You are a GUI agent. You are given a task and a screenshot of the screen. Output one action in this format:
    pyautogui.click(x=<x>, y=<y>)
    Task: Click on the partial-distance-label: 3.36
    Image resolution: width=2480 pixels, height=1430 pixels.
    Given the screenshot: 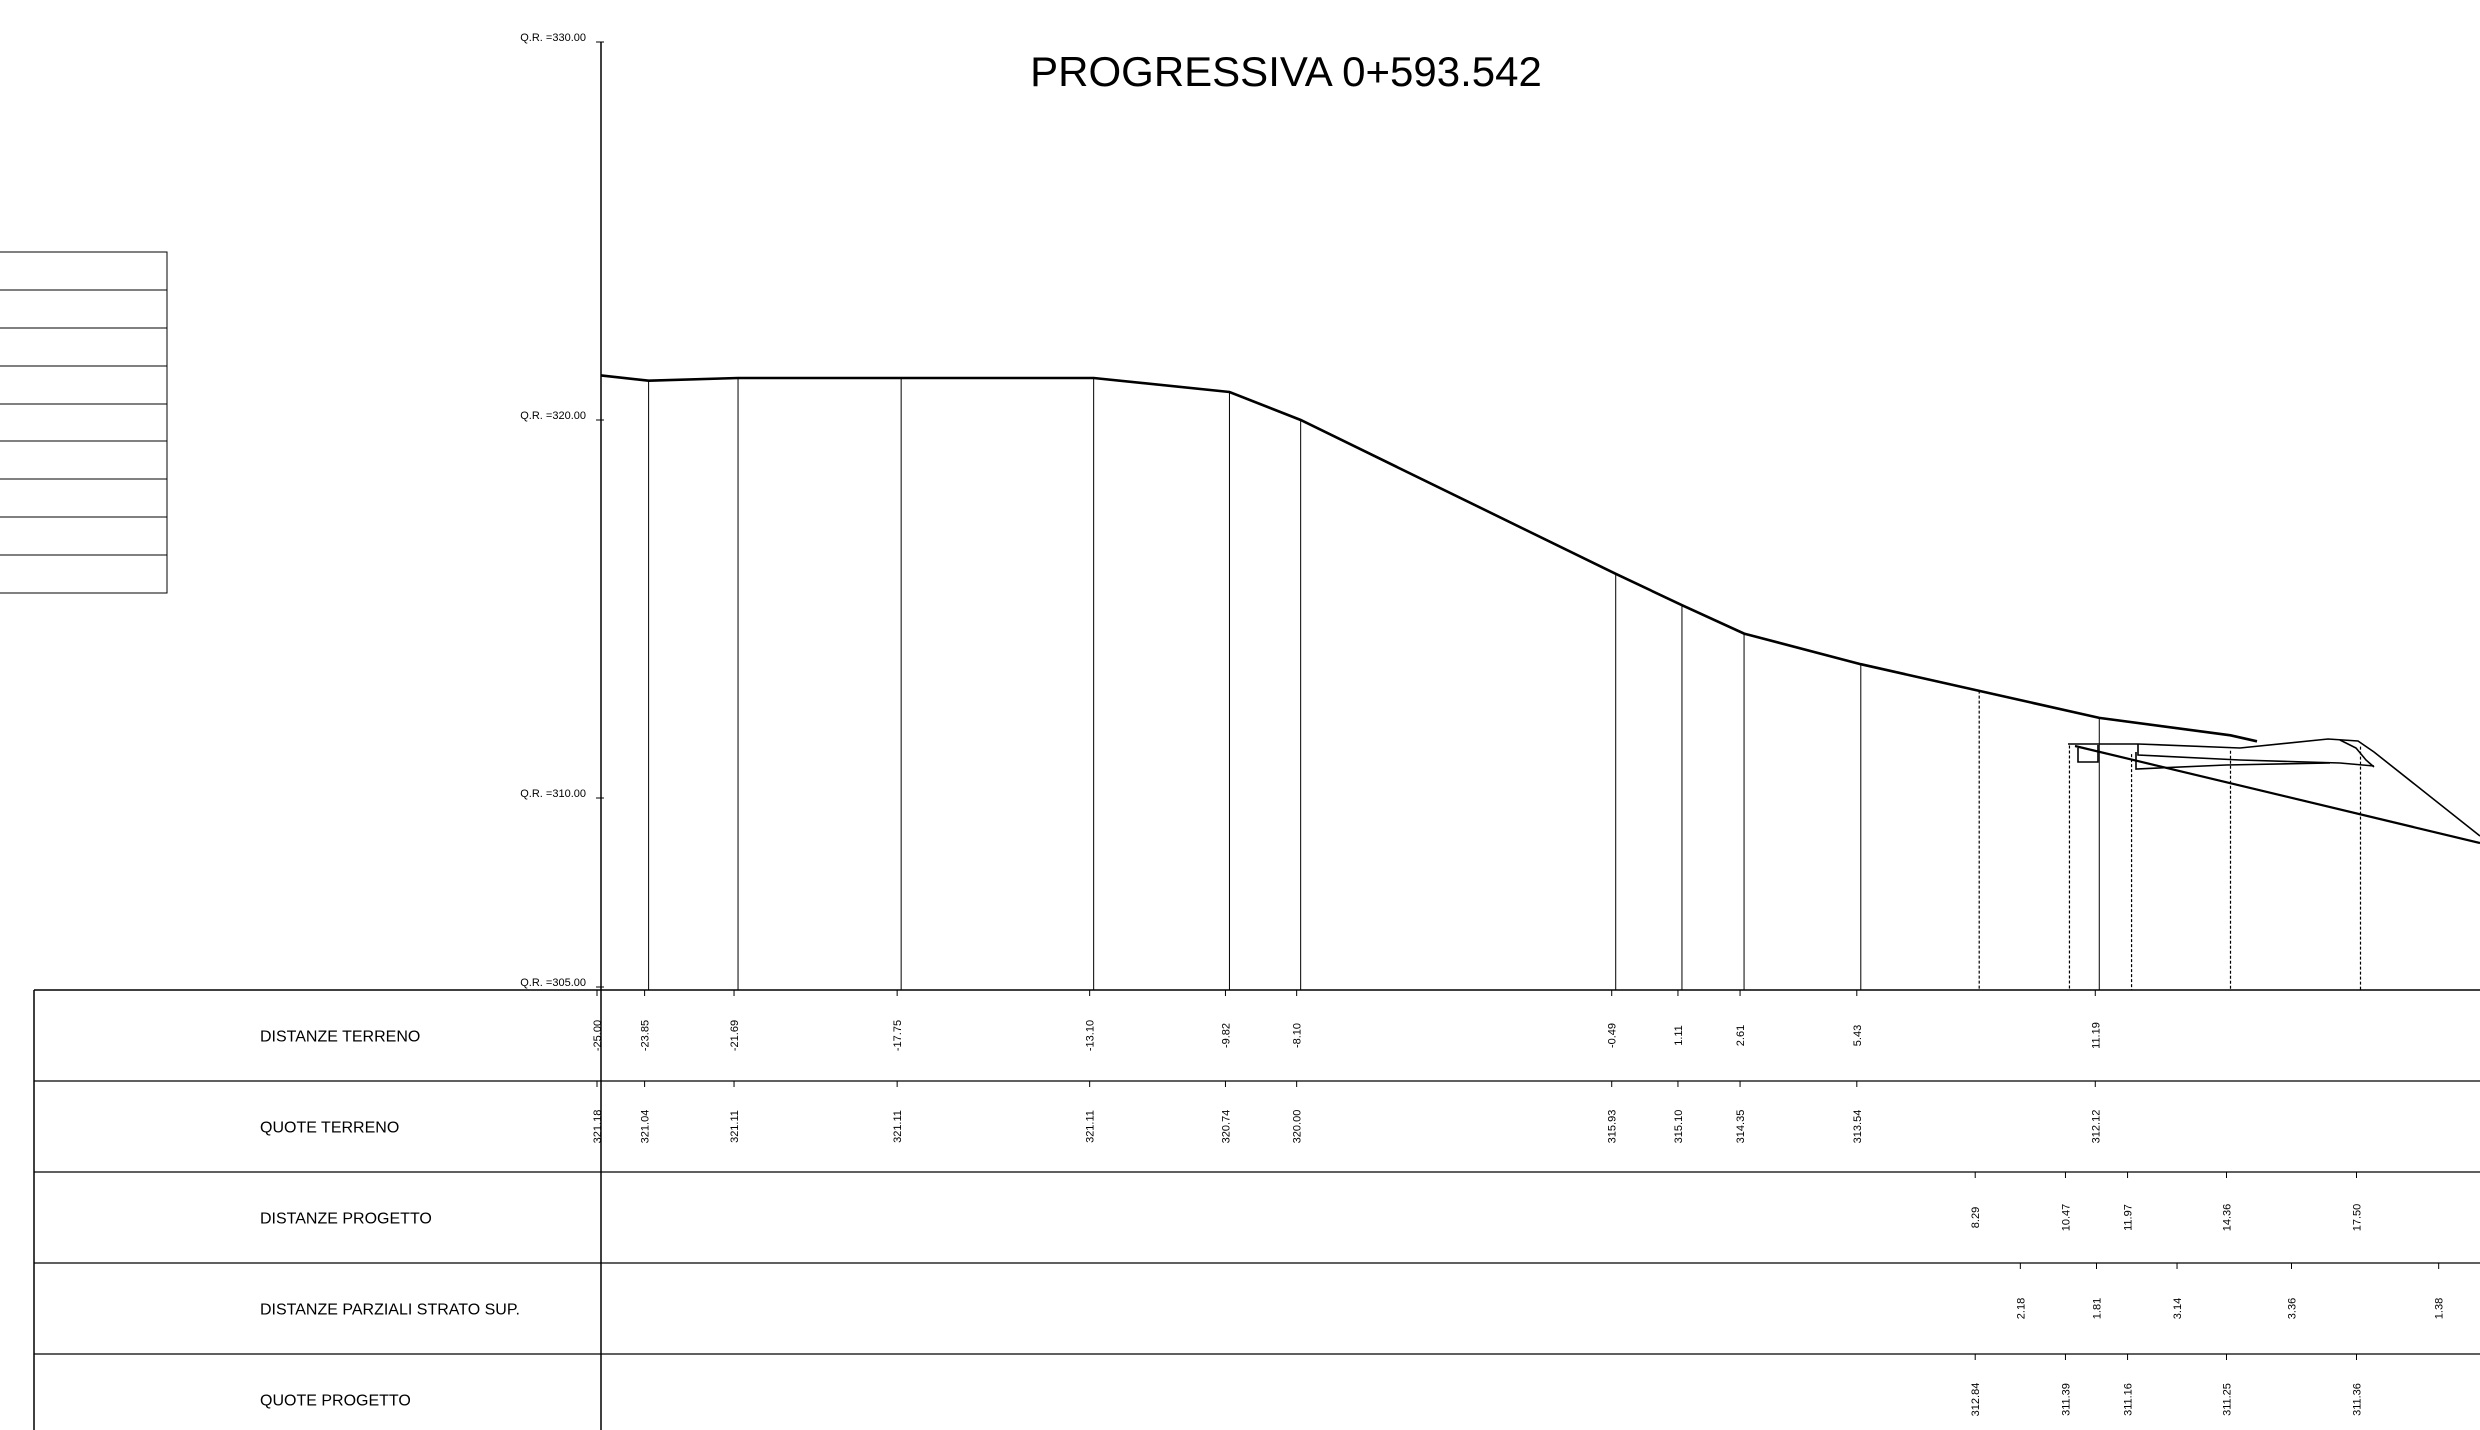 What is the action you would take?
    pyautogui.click(x=2293, y=1308)
    